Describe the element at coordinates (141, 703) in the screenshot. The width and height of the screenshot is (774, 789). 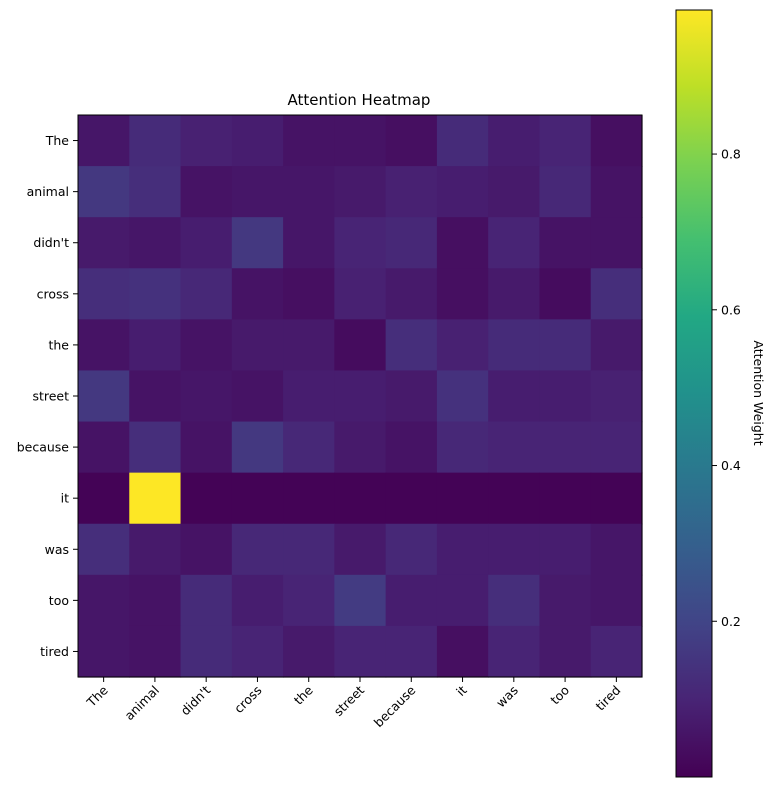
I see `x-tick-label: animal` at that location.